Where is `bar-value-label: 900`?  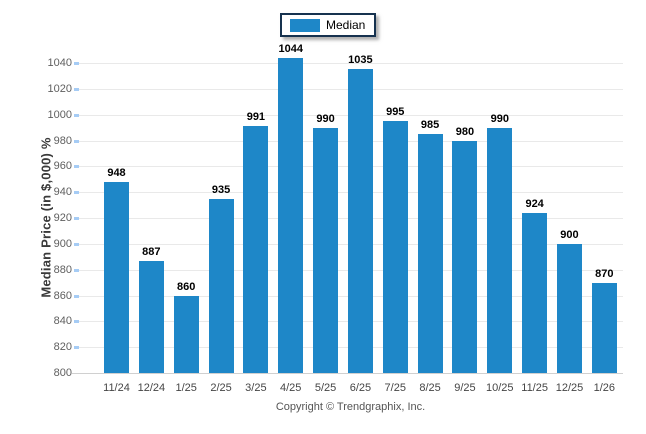 bar-value-label: 900 is located at coordinates (569, 234).